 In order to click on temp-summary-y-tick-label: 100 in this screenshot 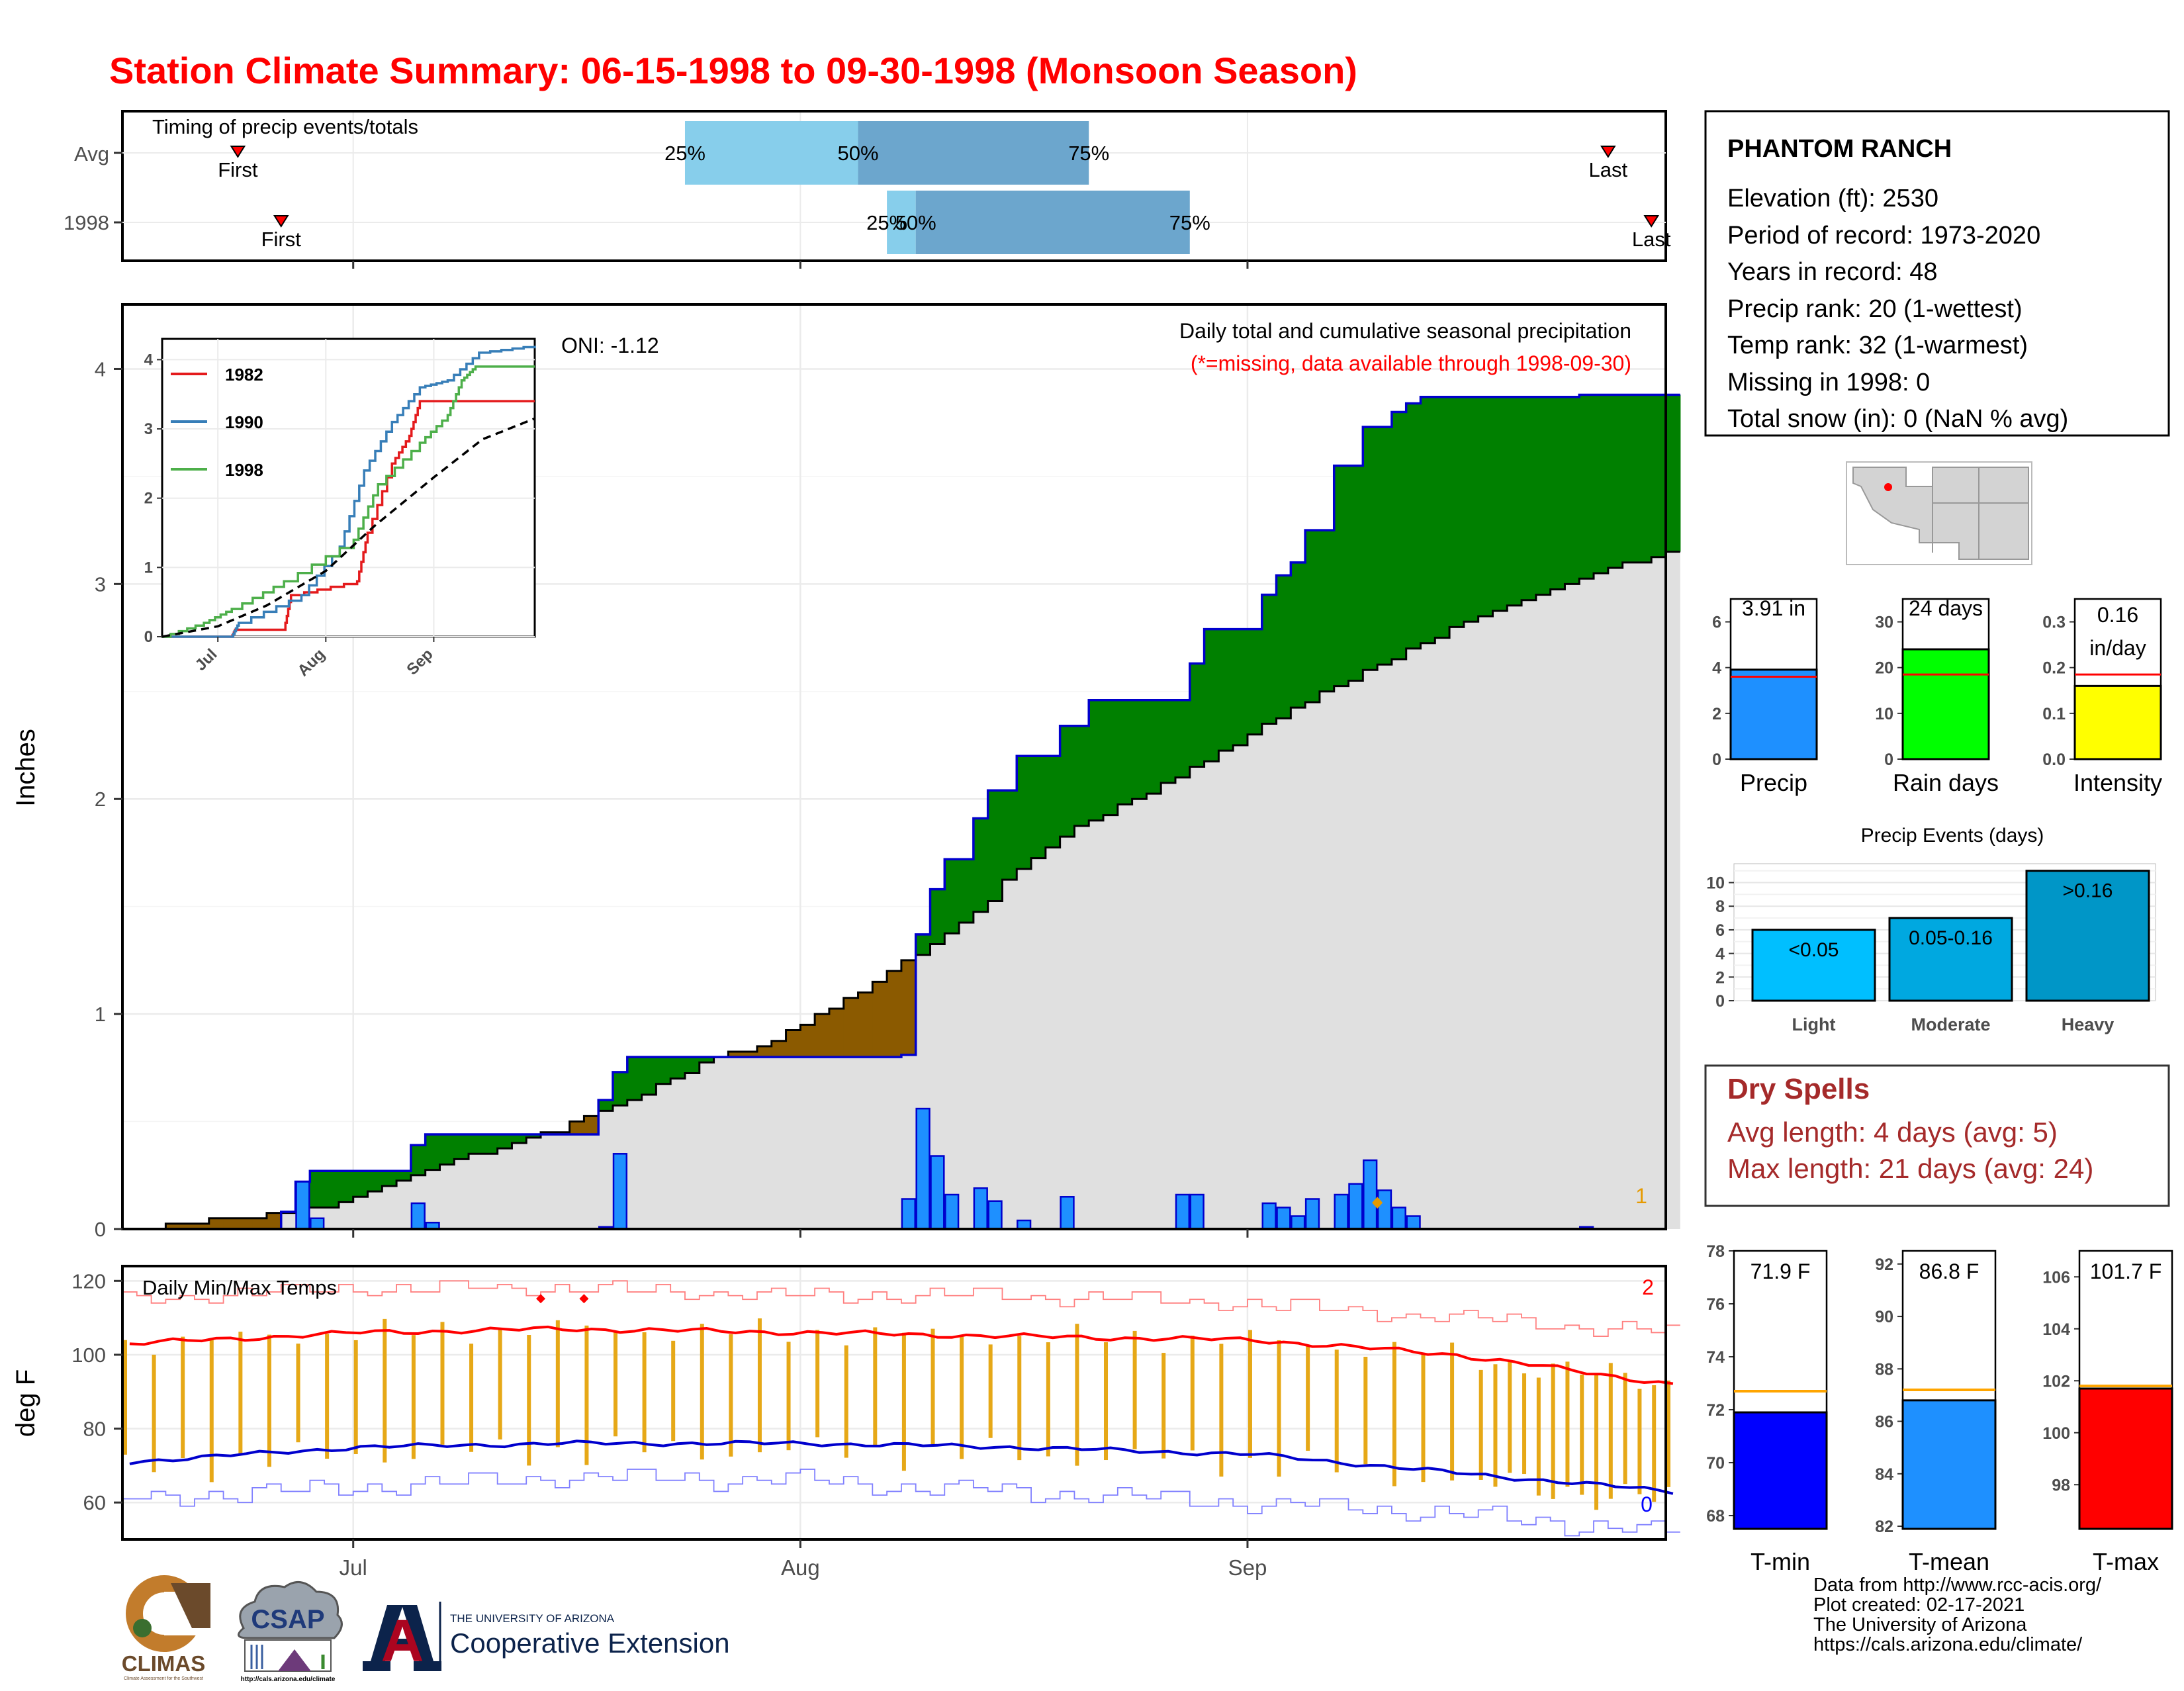, I will do `click(2056, 1433)`.